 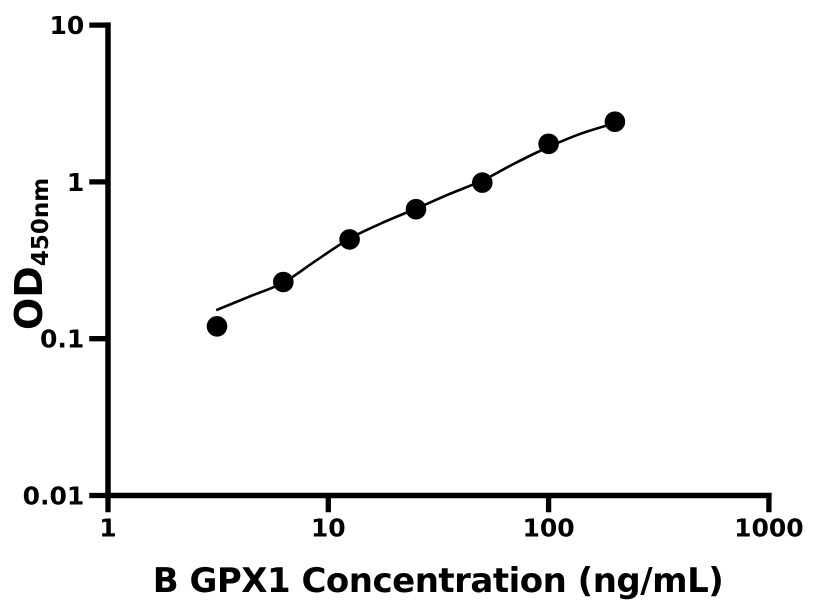 What do you see at coordinates (29, 298) in the screenshot?
I see `y-axis-title-main: OD` at bounding box center [29, 298].